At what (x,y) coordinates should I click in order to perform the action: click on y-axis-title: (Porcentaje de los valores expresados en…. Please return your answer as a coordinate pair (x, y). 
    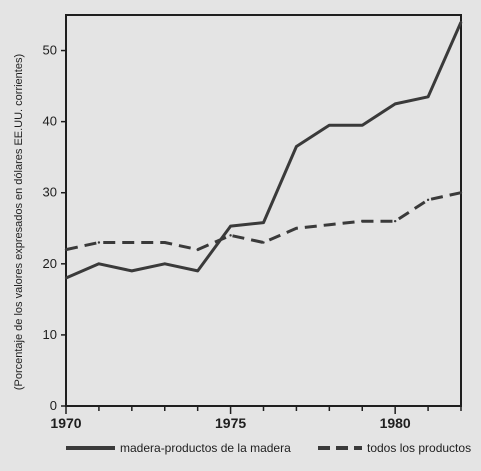
    Looking at the image, I should click on (19, 222).